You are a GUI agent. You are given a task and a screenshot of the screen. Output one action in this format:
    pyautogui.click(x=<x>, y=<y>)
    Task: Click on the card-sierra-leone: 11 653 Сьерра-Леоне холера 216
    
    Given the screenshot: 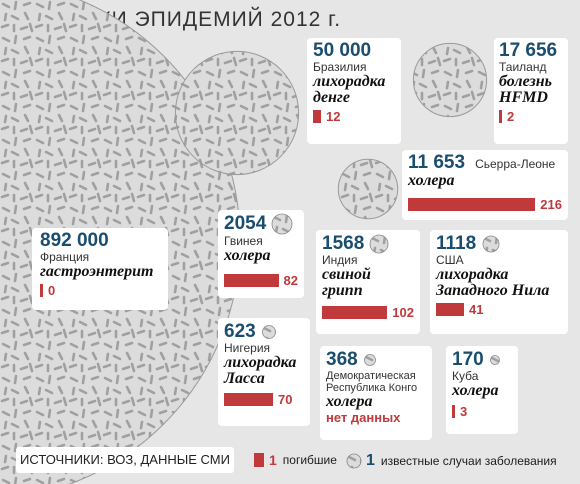 What is the action you would take?
    pyautogui.click(x=485, y=185)
    